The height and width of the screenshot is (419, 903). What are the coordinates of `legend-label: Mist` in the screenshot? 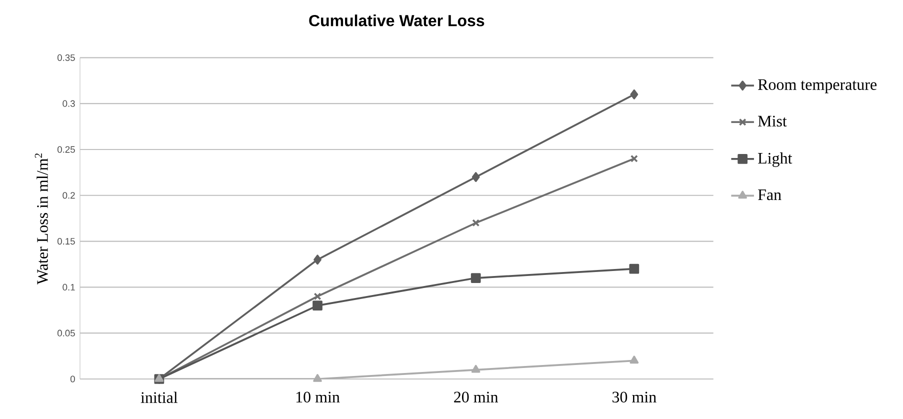 It's located at (772, 121).